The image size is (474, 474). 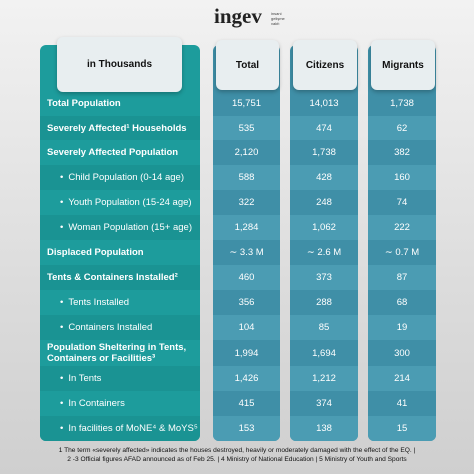 I want to click on cell-value: 104, so click(x=246, y=327).